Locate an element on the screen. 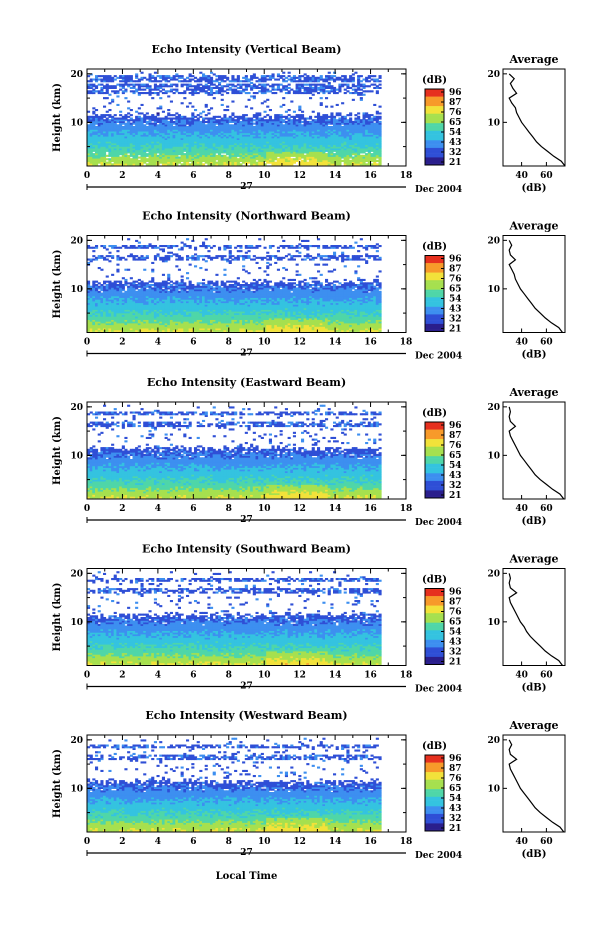 Image resolution: width=616 pixels, height=929 pixels. colorbar-unit: (dB) is located at coordinates (434, 247).